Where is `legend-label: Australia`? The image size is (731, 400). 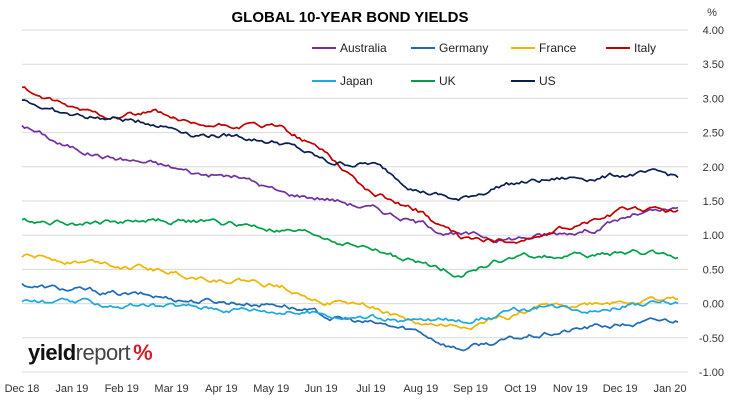 legend-label: Australia is located at coordinates (363, 48).